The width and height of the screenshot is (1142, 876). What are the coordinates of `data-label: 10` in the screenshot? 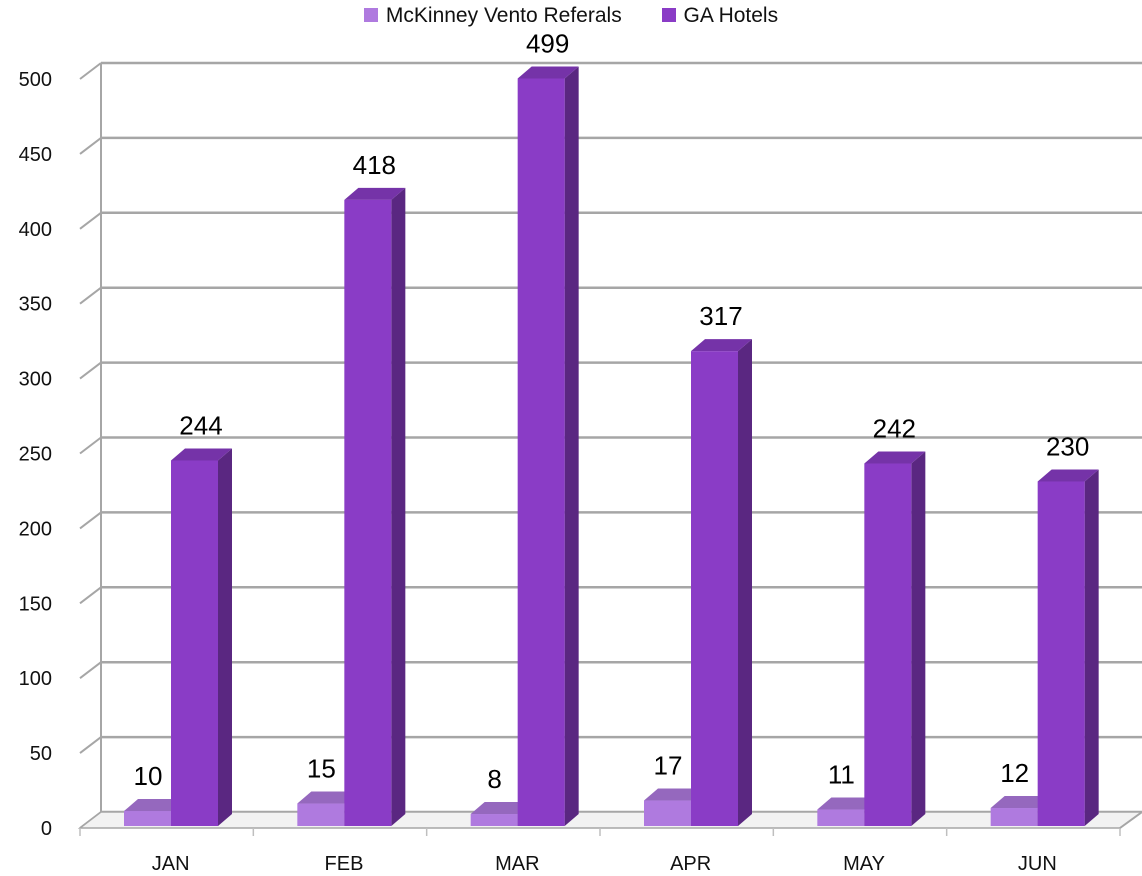 It's located at (148, 776).